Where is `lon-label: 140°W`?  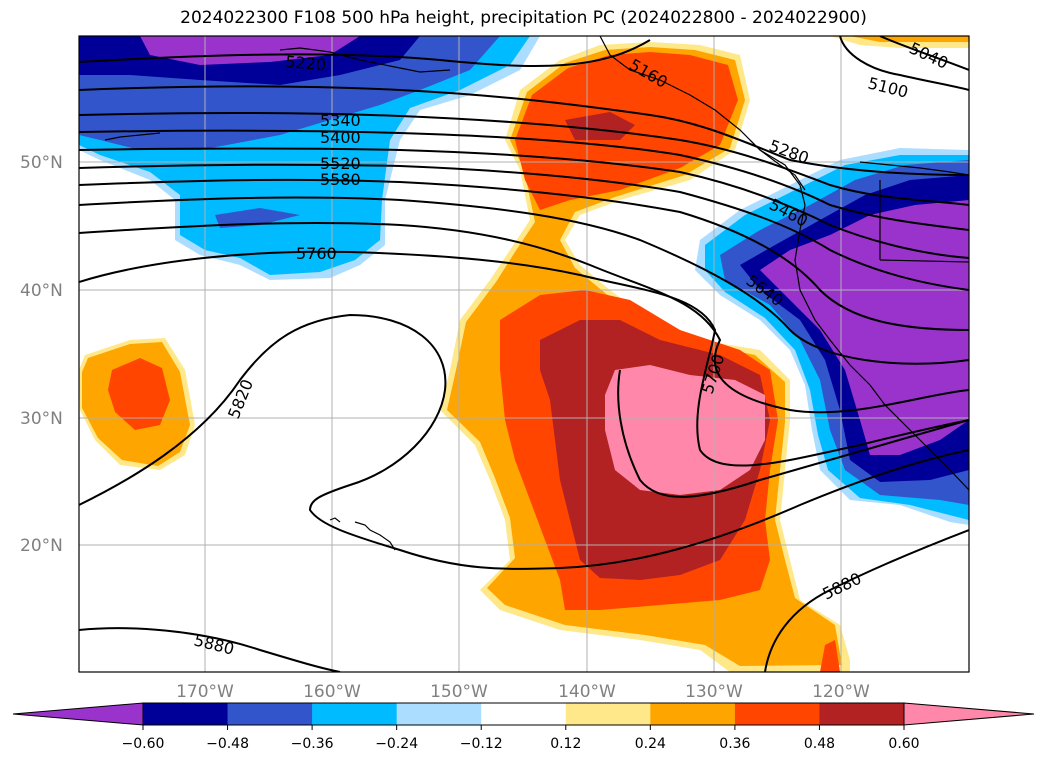
lon-label: 140°W is located at coordinates (587, 692).